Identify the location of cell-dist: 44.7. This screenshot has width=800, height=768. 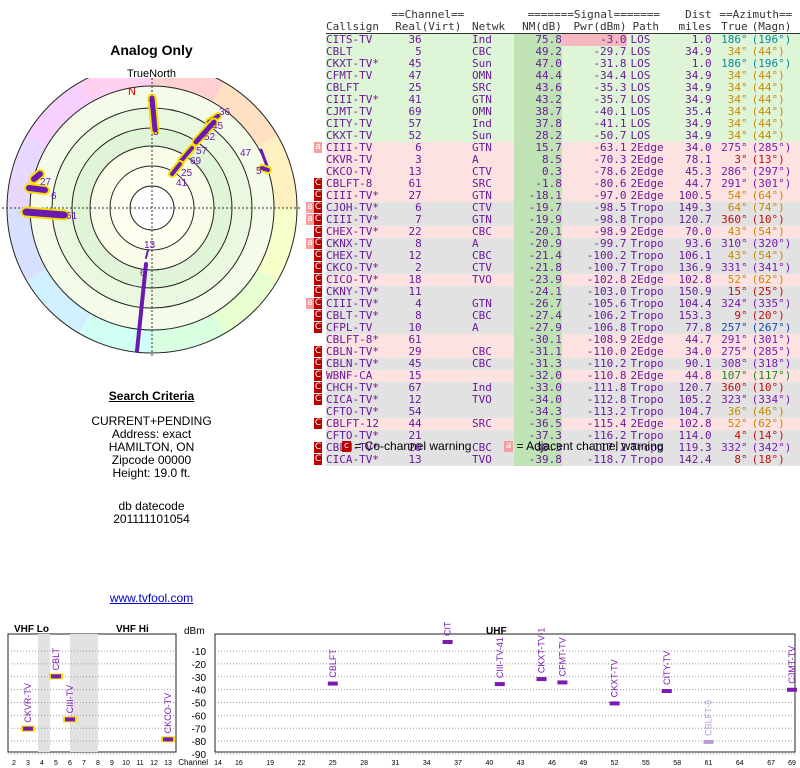
(698, 339).